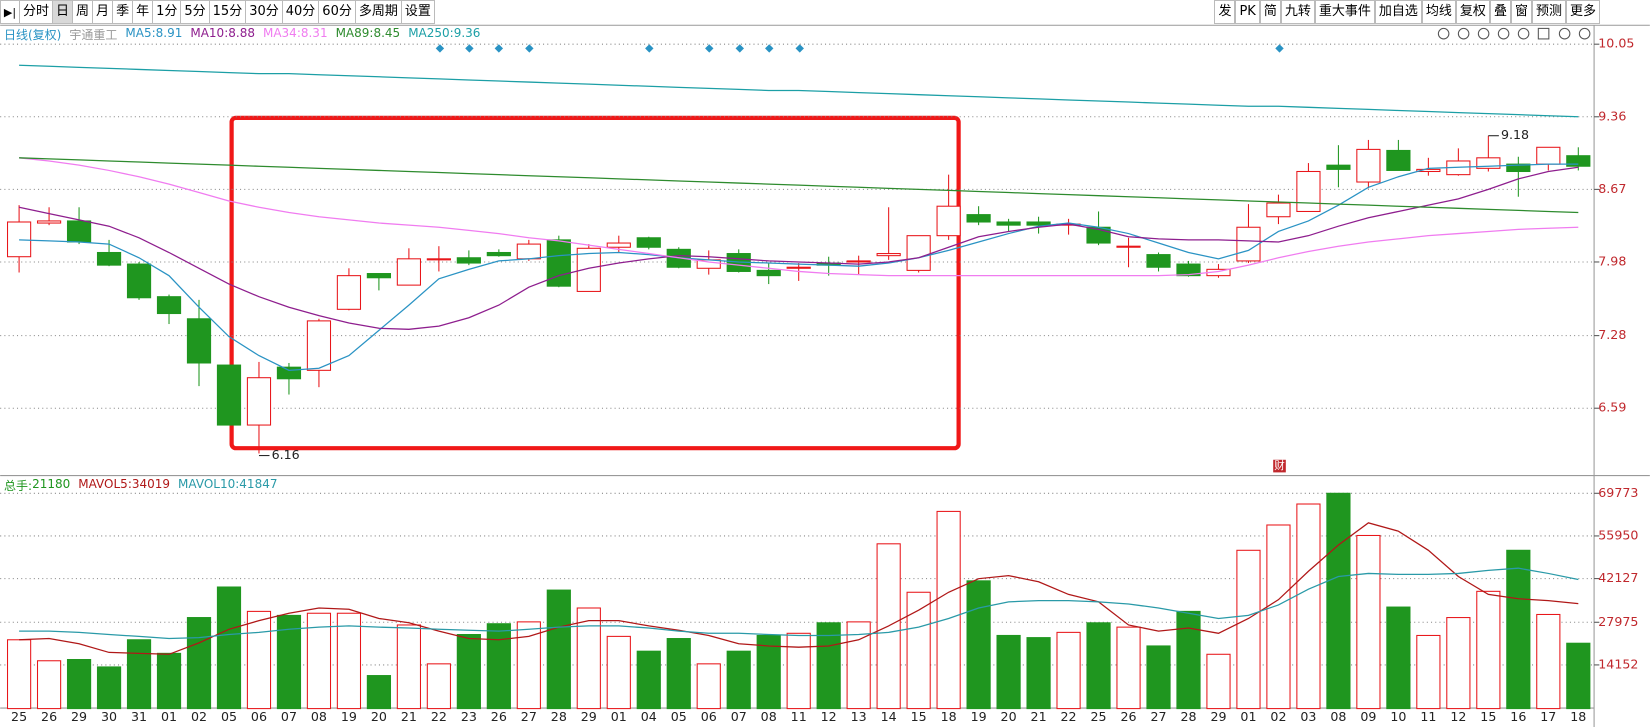 The width and height of the screenshot is (1650, 727). Describe the element at coordinates (1612, 115) in the screenshot. I see `y-tick-label: 9.36` at that location.